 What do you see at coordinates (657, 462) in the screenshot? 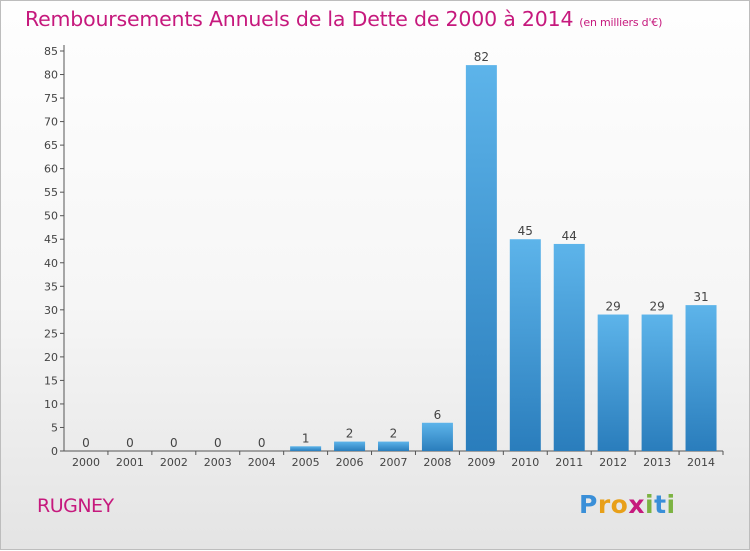
I see `x-tick-label: 2013` at bounding box center [657, 462].